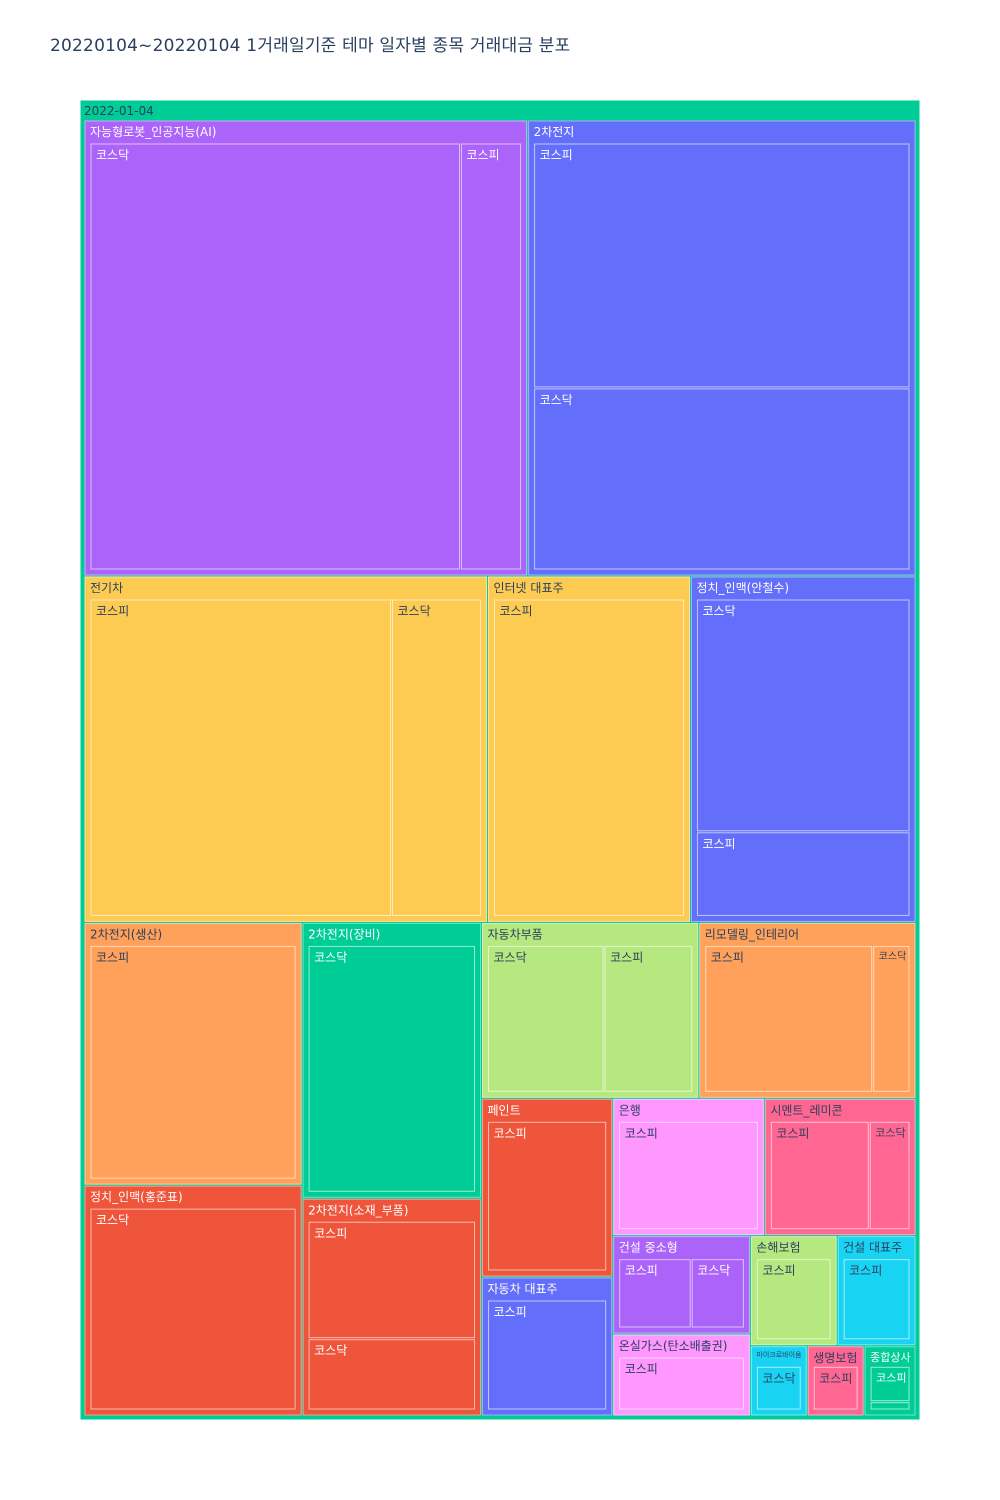 Image resolution: width=1000 pixels, height=1500 pixels. What do you see at coordinates (504, 1110) in the screenshot?
I see `treemap-theme-label: 페인트` at bounding box center [504, 1110].